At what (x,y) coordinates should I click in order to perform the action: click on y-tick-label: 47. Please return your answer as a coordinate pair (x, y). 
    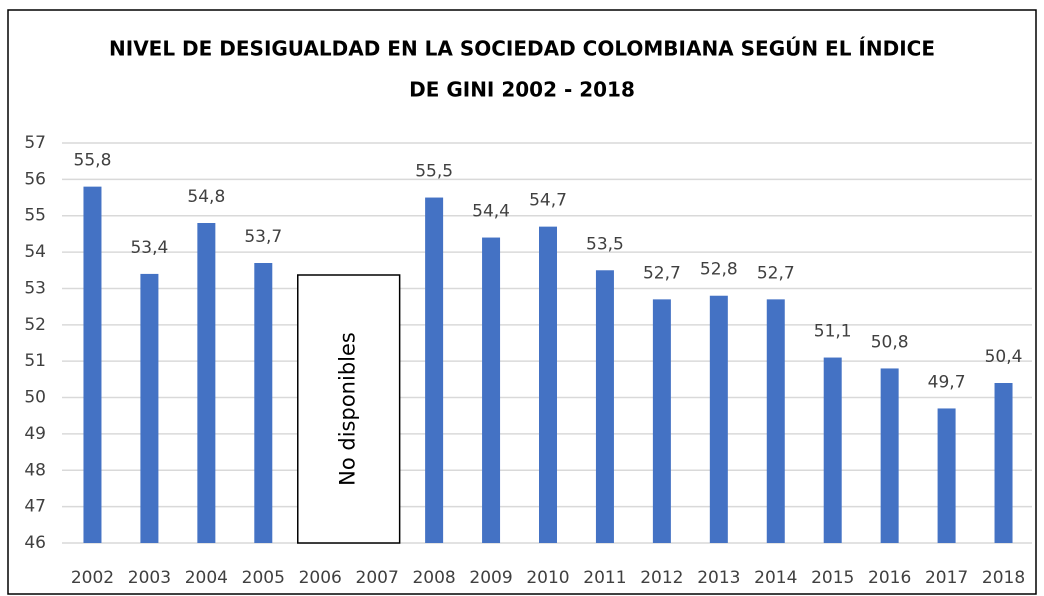
    Looking at the image, I should click on (35, 507).